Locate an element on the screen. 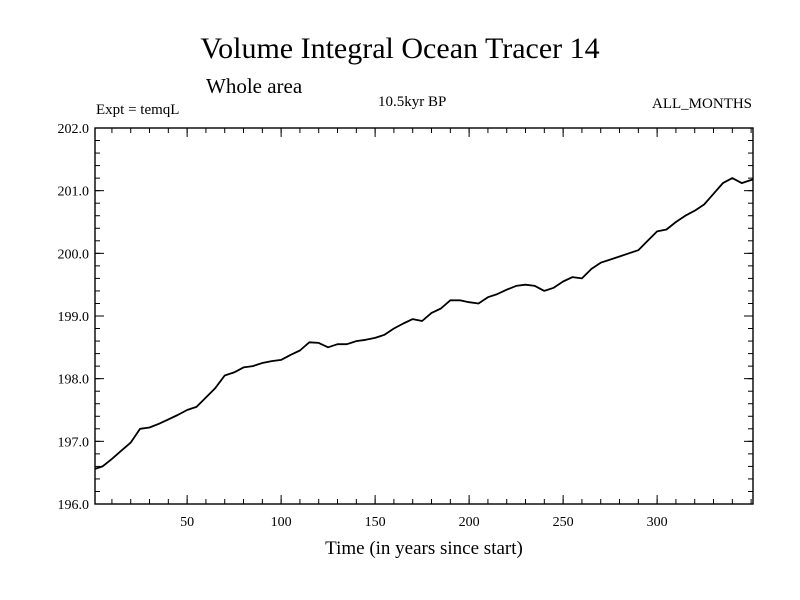 The width and height of the screenshot is (800, 600). y-tick-label: 197.0 is located at coordinates (74, 442).